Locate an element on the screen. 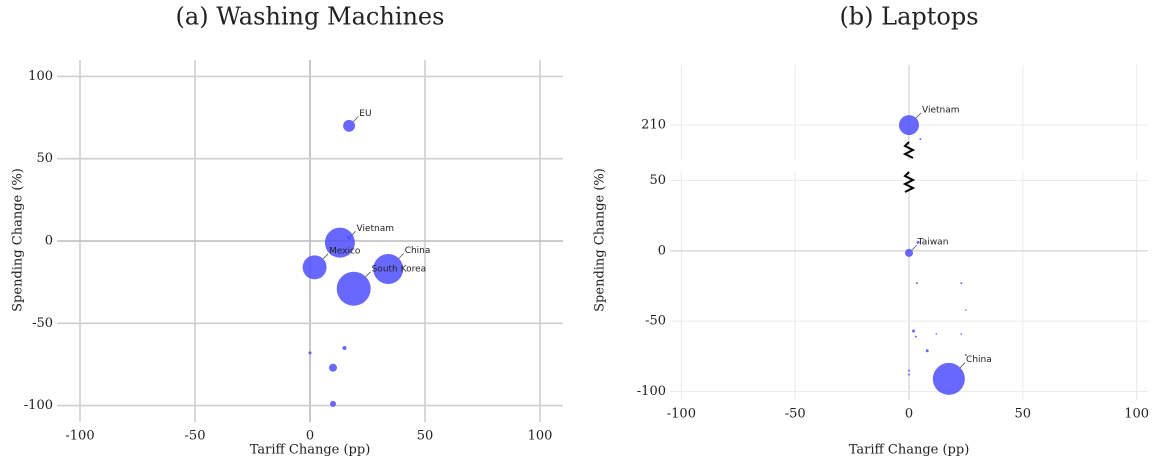 This screenshot has height=464, width=1156. point-label: Taiwan is located at coordinates (933, 243).